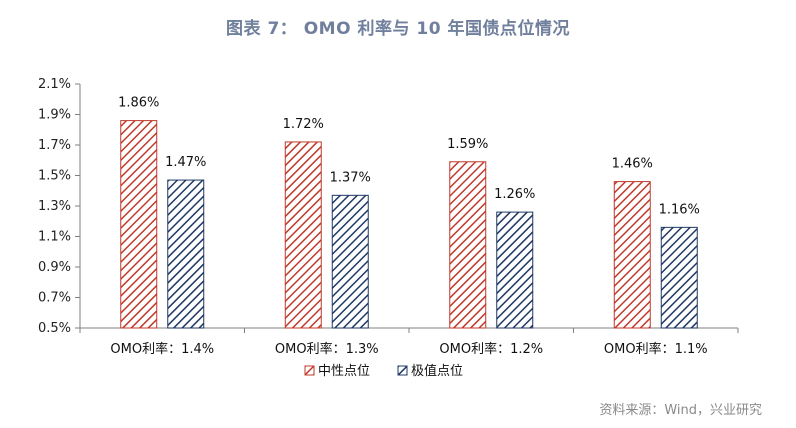  What do you see at coordinates (138, 103) in the screenshot?
I see `data-label: 1.86%` at bounding box center [138, 103].